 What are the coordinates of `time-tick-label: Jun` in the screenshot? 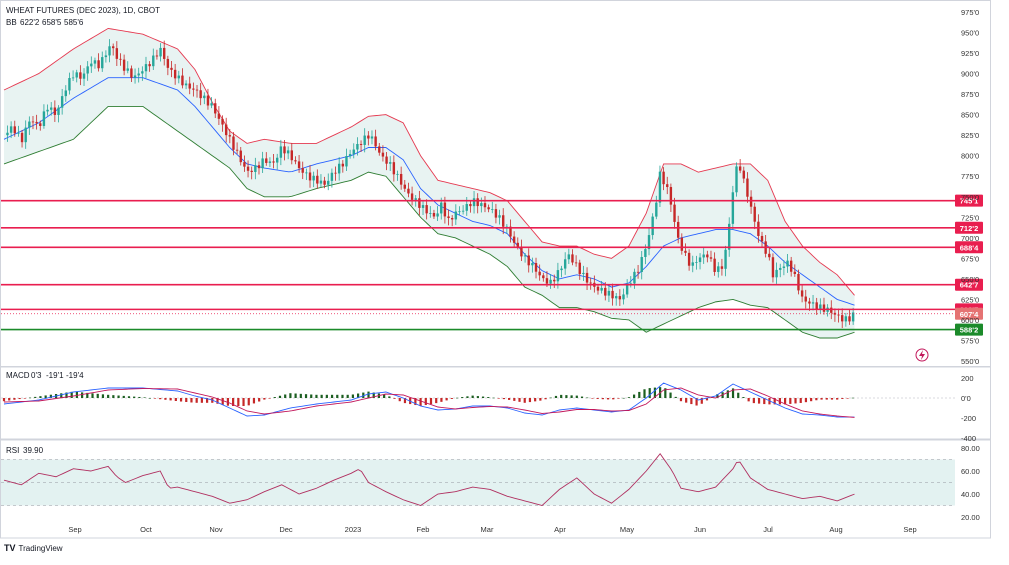 It's located at (700, 529).